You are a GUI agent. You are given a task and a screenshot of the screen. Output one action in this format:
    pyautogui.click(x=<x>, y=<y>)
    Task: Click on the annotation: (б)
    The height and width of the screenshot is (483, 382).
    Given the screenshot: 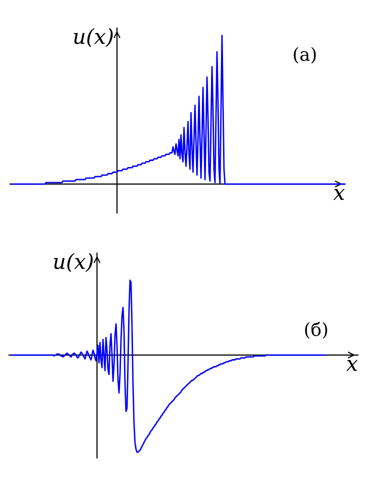 What is the action you would take?
    pyautogui.click(x=316, y=330)
    